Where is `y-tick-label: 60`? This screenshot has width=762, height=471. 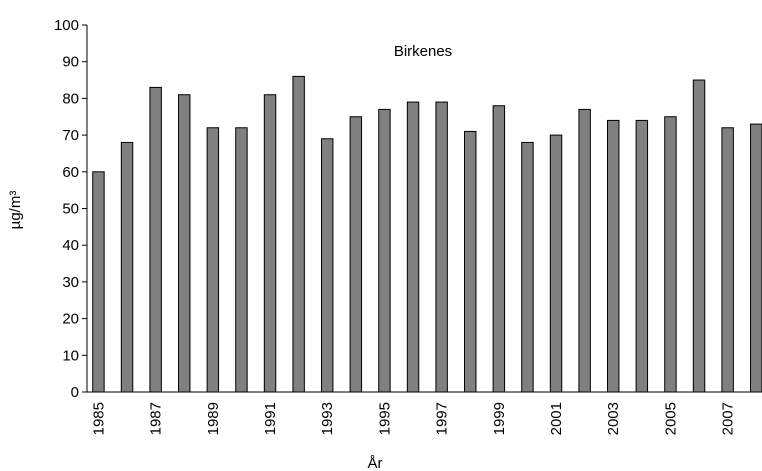 y-tick-label: 60 is located at coordinates (70, 172).